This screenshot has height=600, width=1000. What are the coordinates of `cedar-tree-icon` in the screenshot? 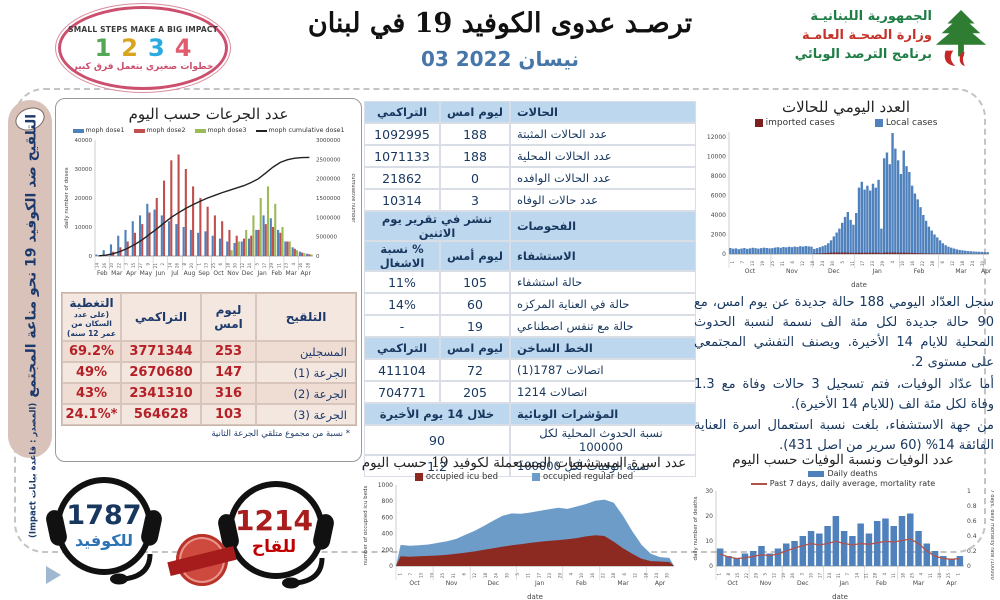 It's located at (961, 38).